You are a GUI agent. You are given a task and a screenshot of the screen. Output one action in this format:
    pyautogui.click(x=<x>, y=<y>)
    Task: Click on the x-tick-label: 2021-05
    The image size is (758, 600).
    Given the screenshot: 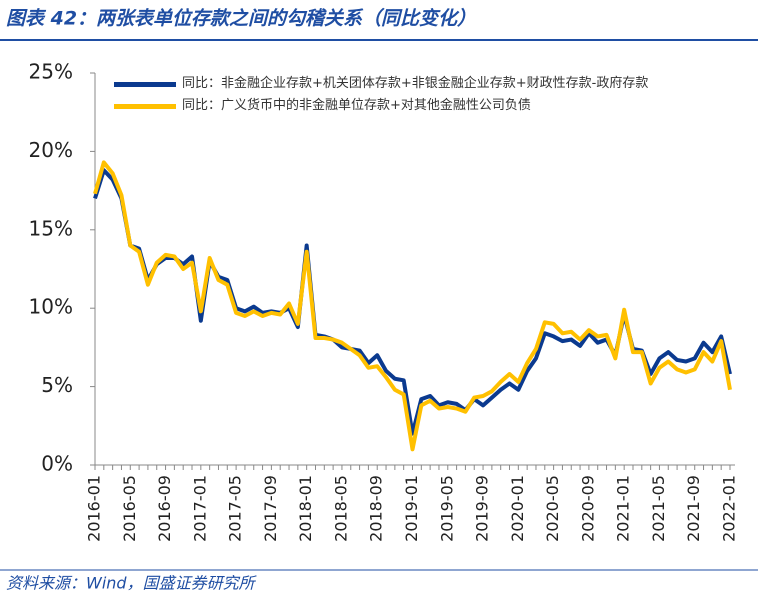 What is the action you would take?
    pyautogui.click(x=658, y=508)
    